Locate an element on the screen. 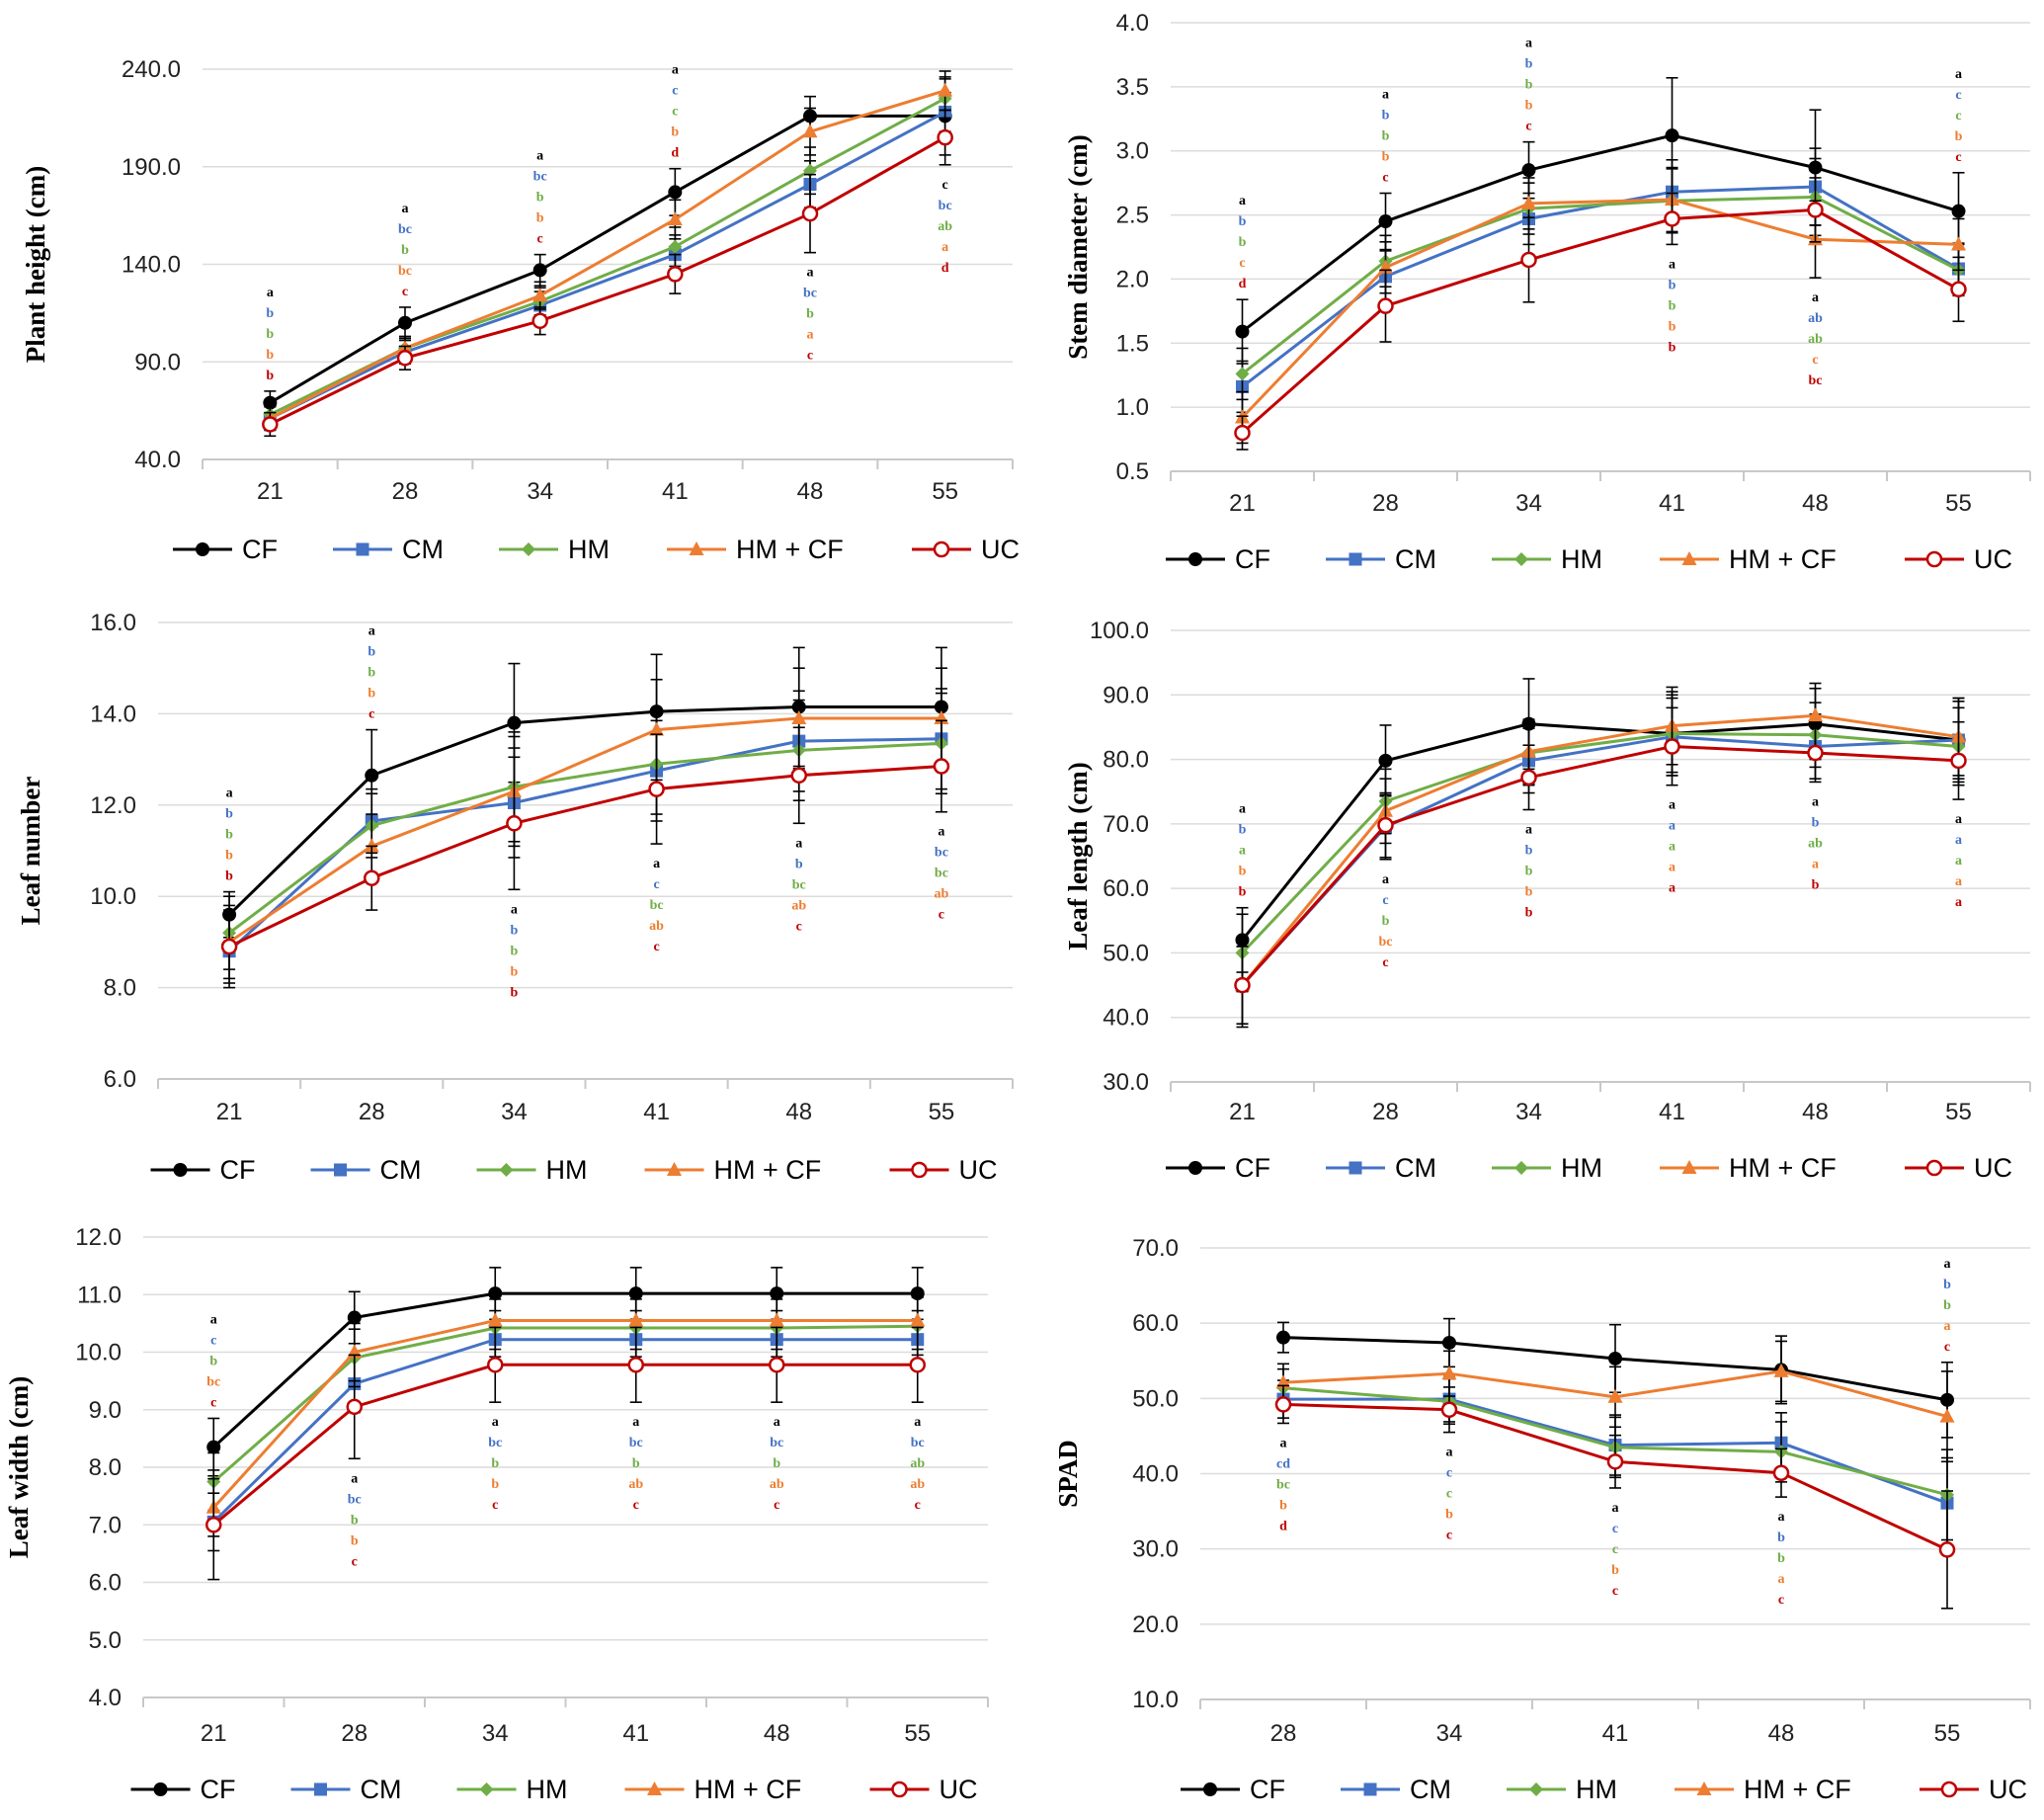  sig-letter-uc: d is located at coordinates (1283, 1526).